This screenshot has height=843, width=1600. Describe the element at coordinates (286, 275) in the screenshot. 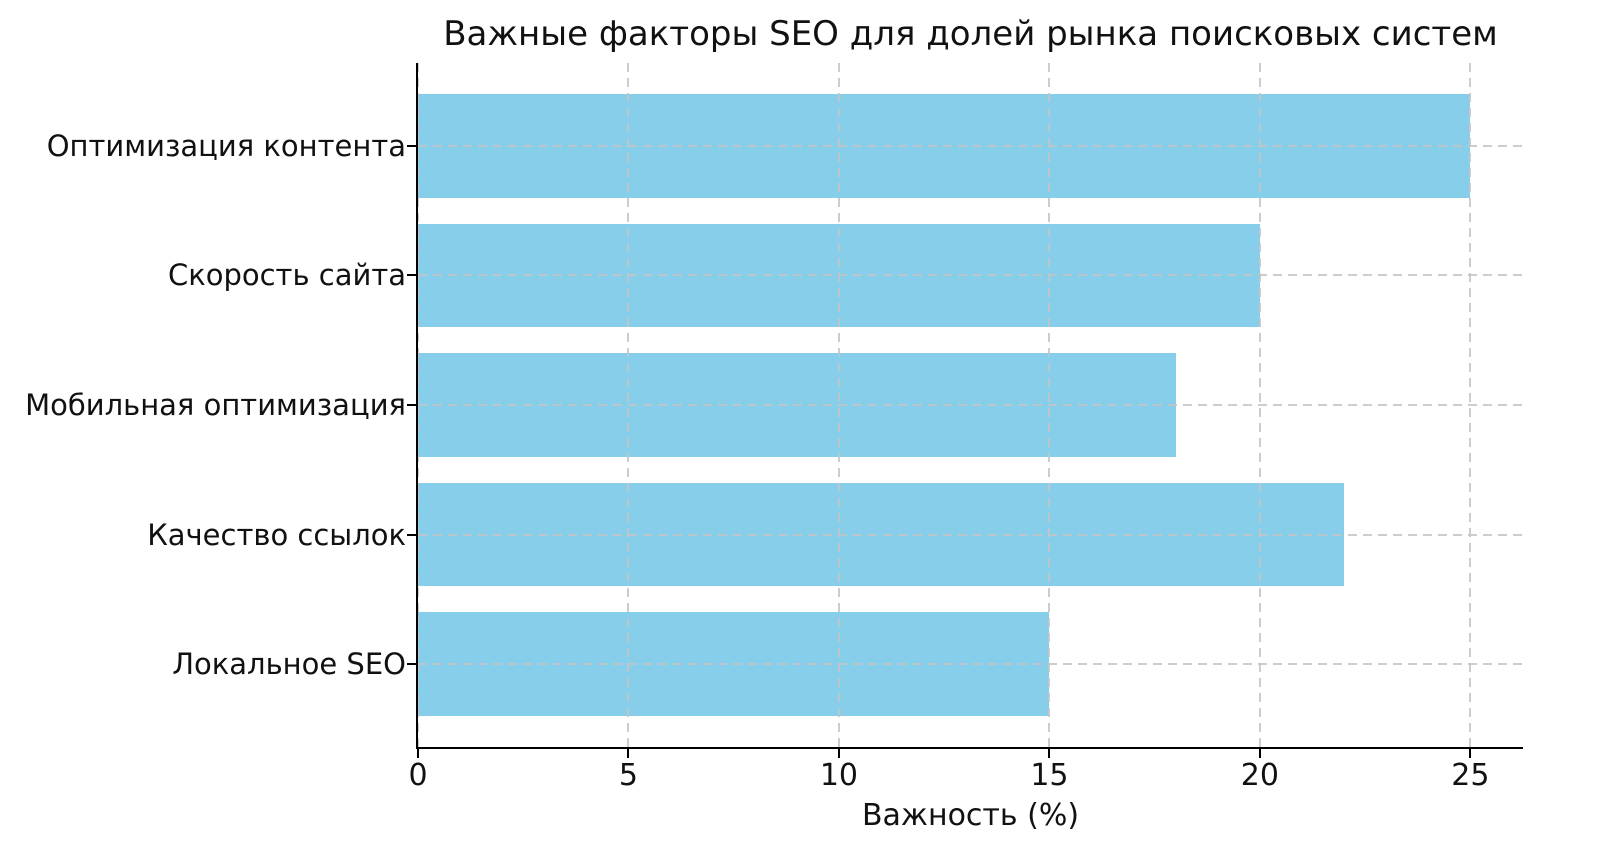

I see `y-tick-label-1: Скорость сайта` at that location.